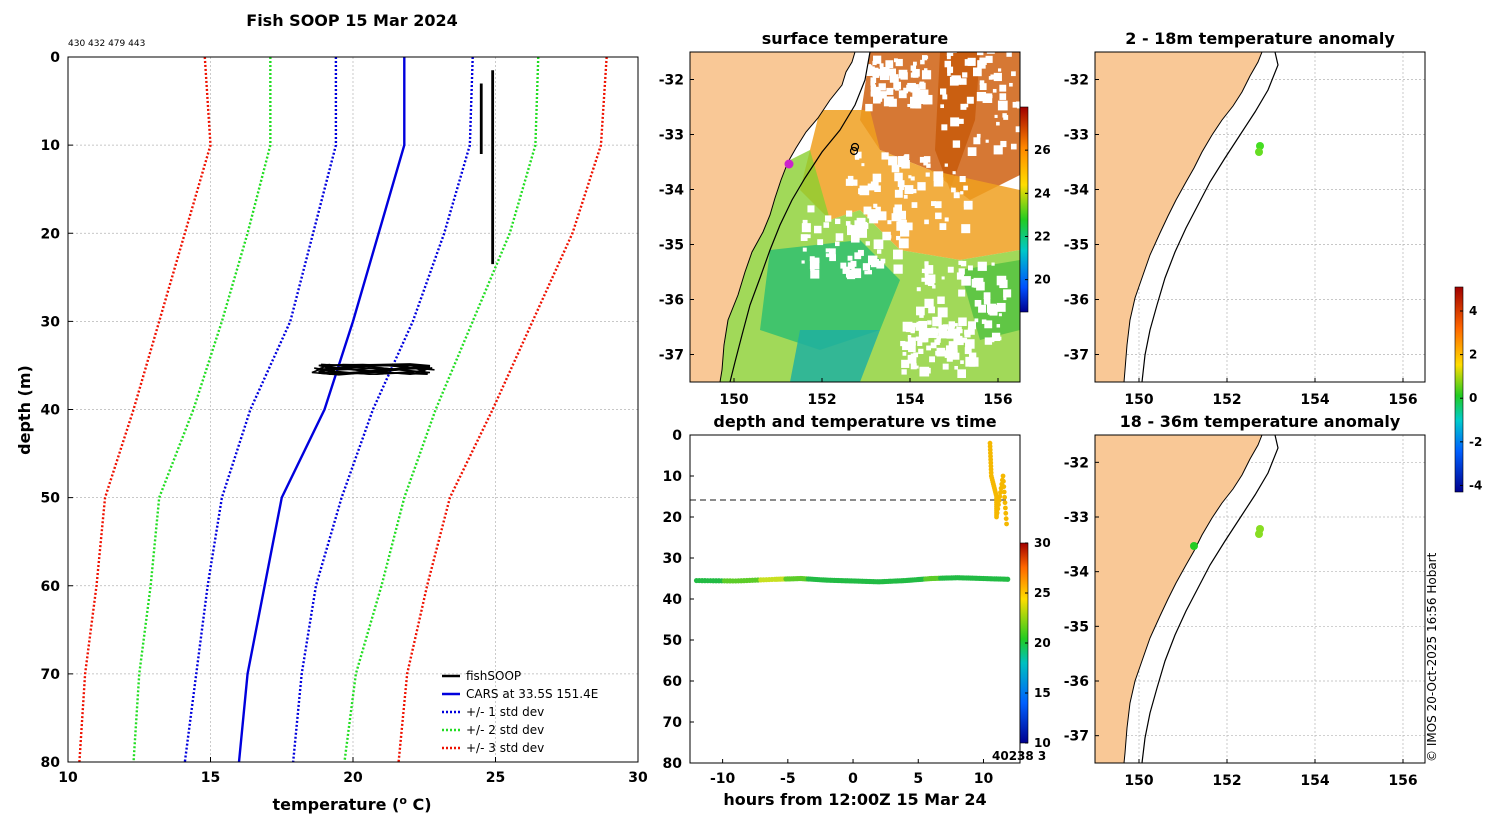  Describe the element at coordinates (403, 223) in the screenshot. I see `profile-observations` at that location.